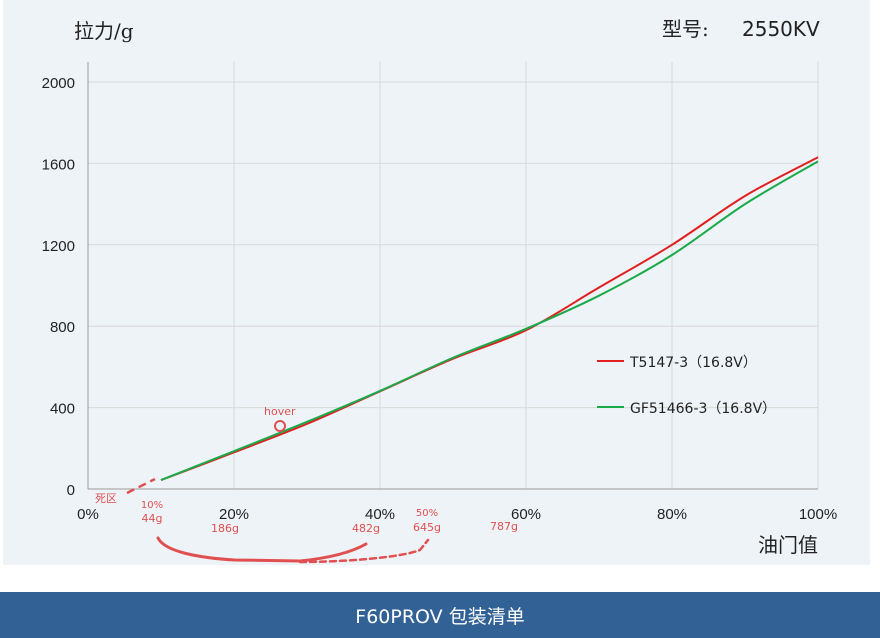  Describe the element at coordinates (526, 514) in the screenshot. I see `x-tick-label: 60%` at that location.